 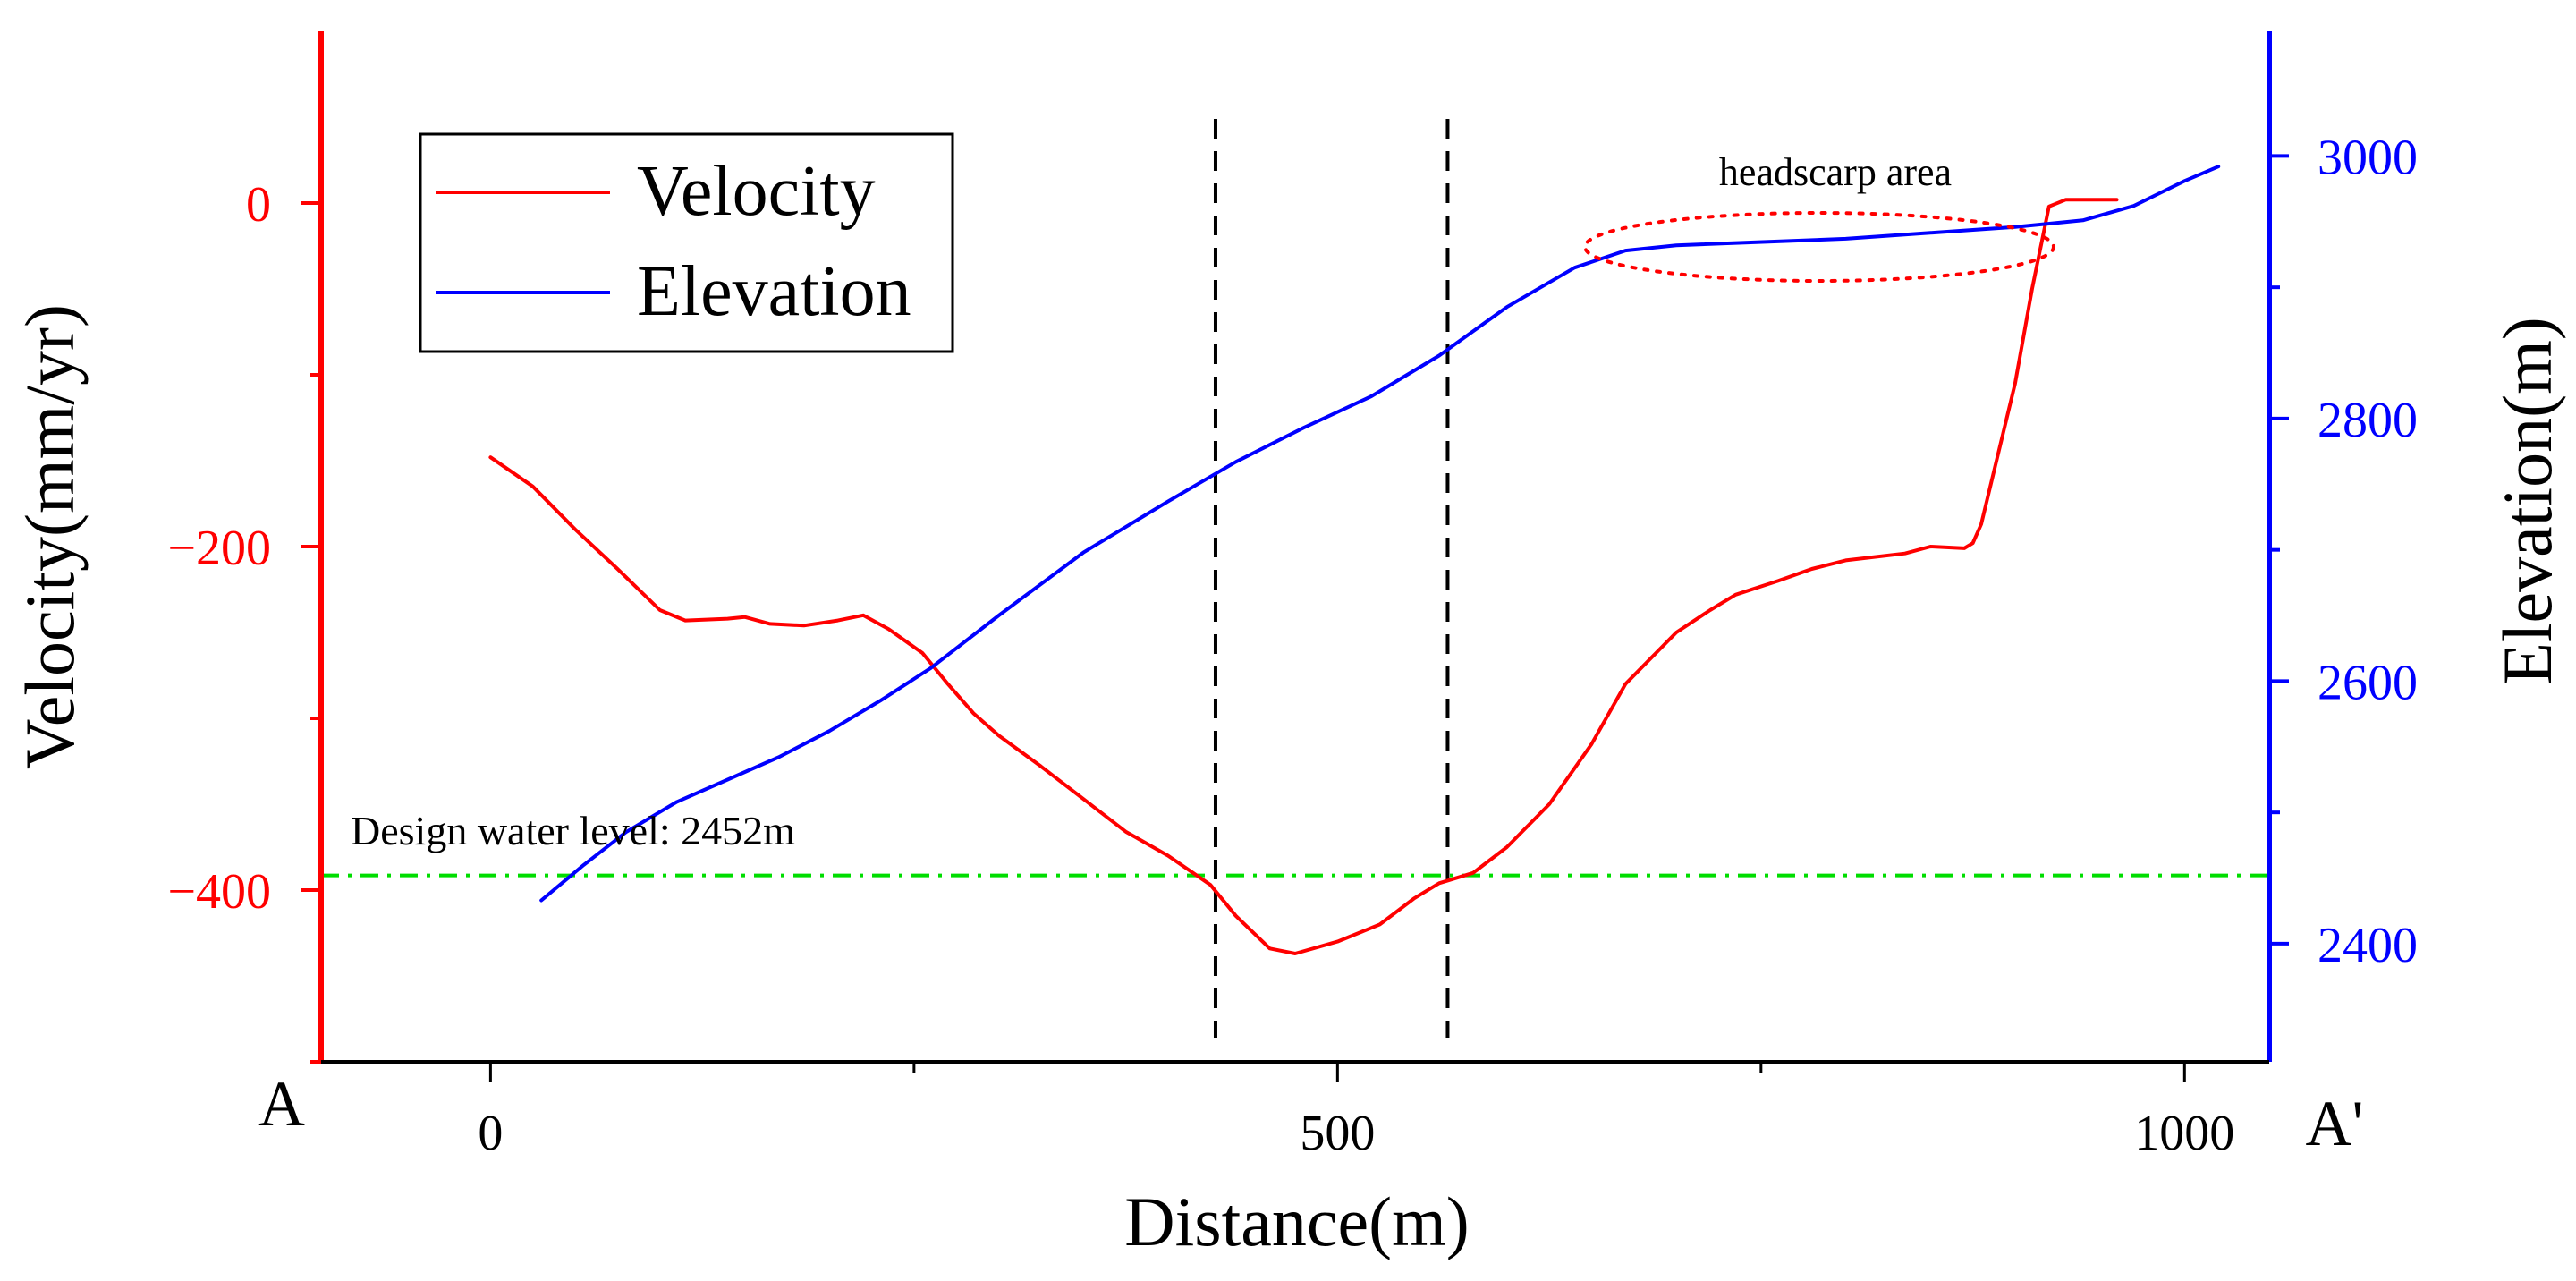 I want to click on x-axis-tick-label: 0, so click(x=490, y=1133).